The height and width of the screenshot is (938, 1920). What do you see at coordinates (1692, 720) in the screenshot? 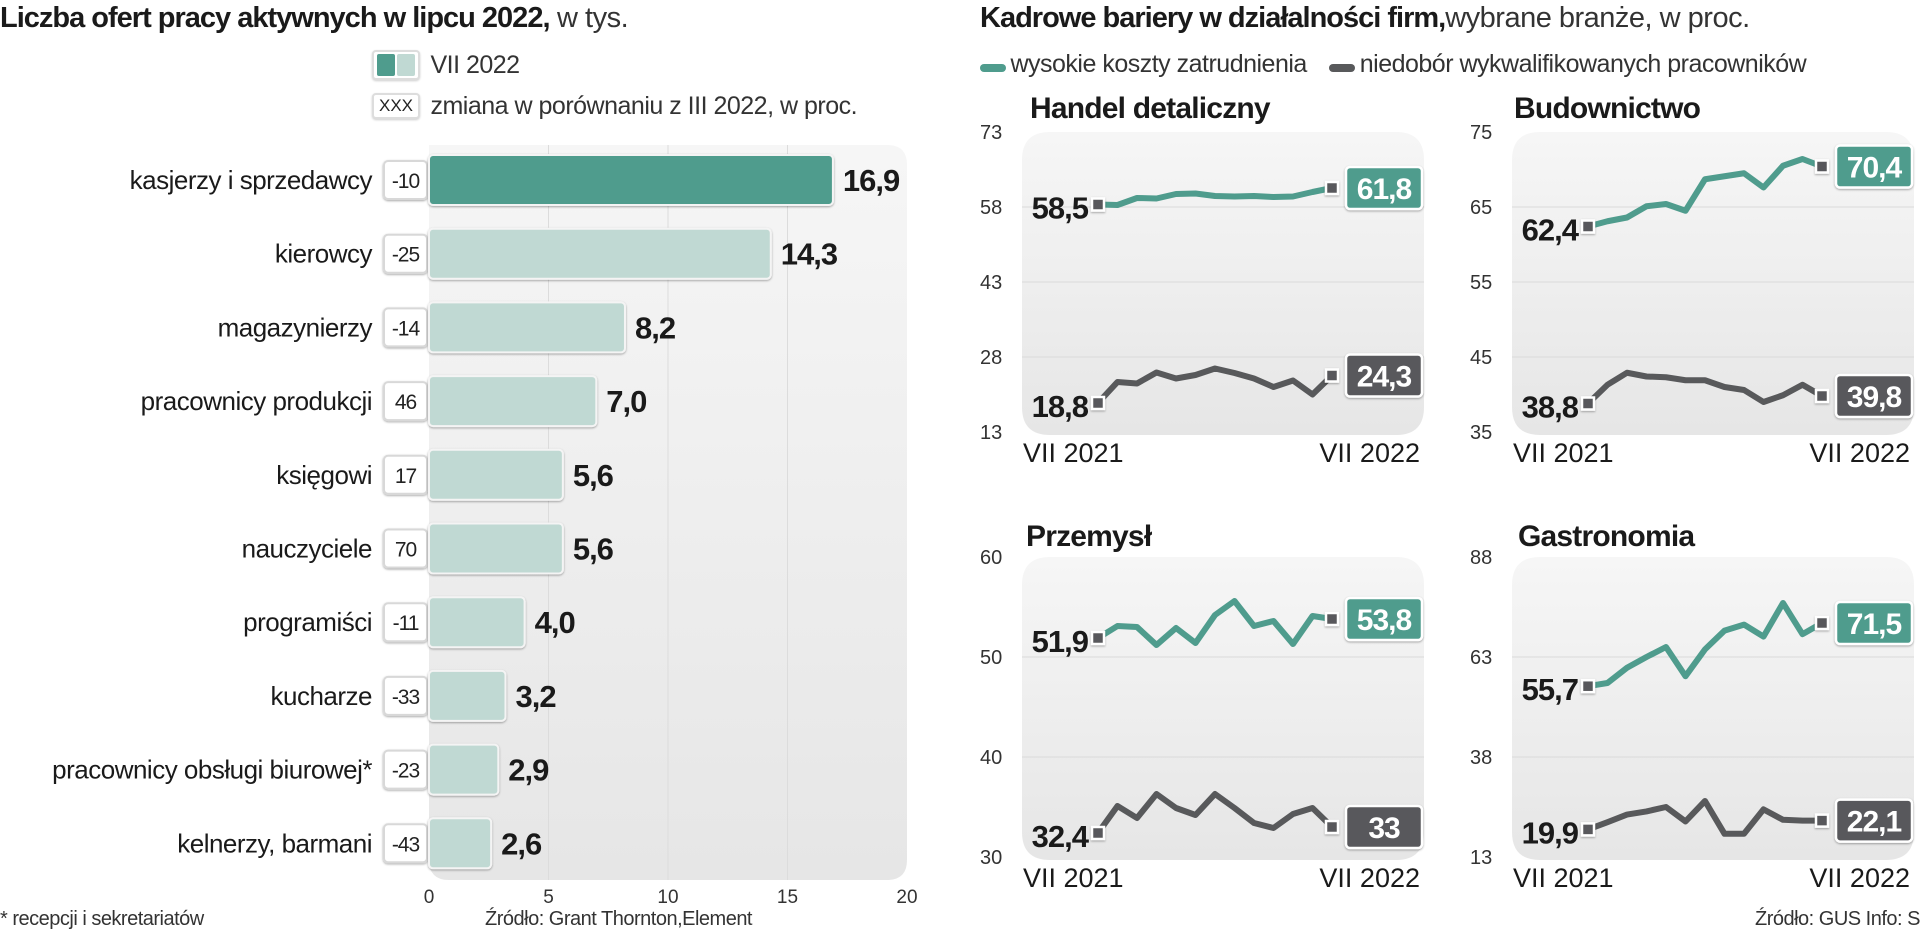
I see `line-chart-gastronomia: 88 63 38 13 VII 2021 VII 2022 55,7 71,5 19,9 22,1` at bounding box center [1692, 720].